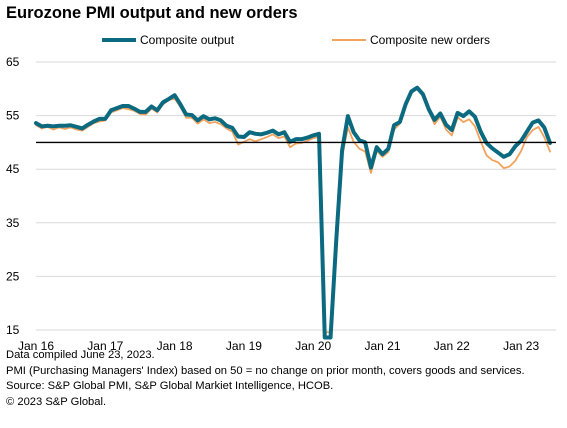 The image size is (567, 428). Describe the element at coordinates (283, 42) in the screenshot. I see `legend: Composite output Composite new orders` at that location.